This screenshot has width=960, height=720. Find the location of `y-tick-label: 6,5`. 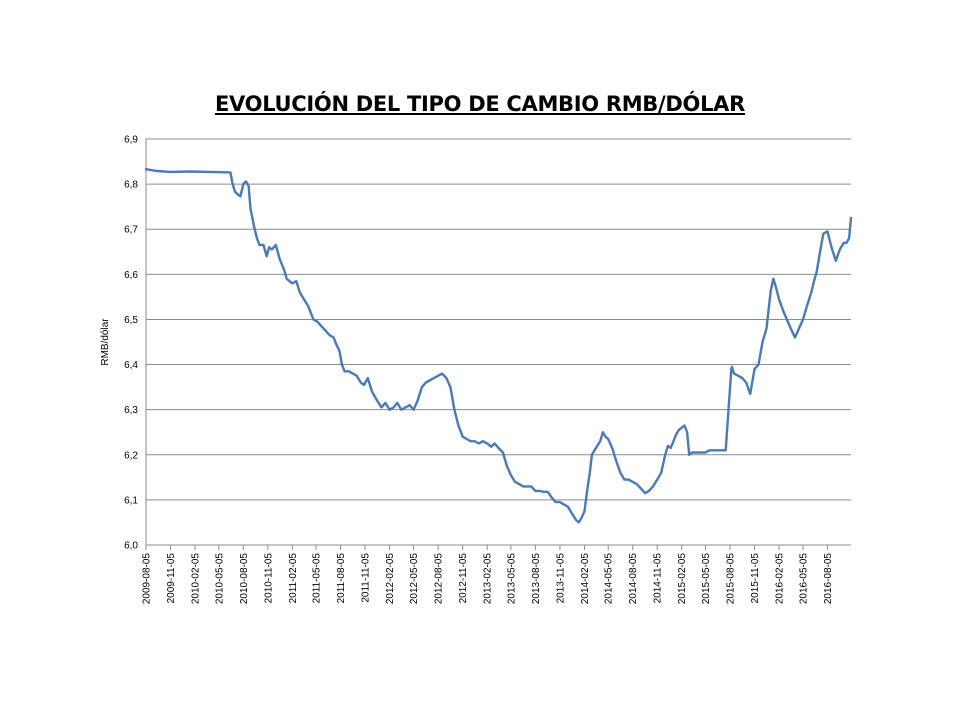

y-tick-label: 6,5 is located at coordinates (131, 320).